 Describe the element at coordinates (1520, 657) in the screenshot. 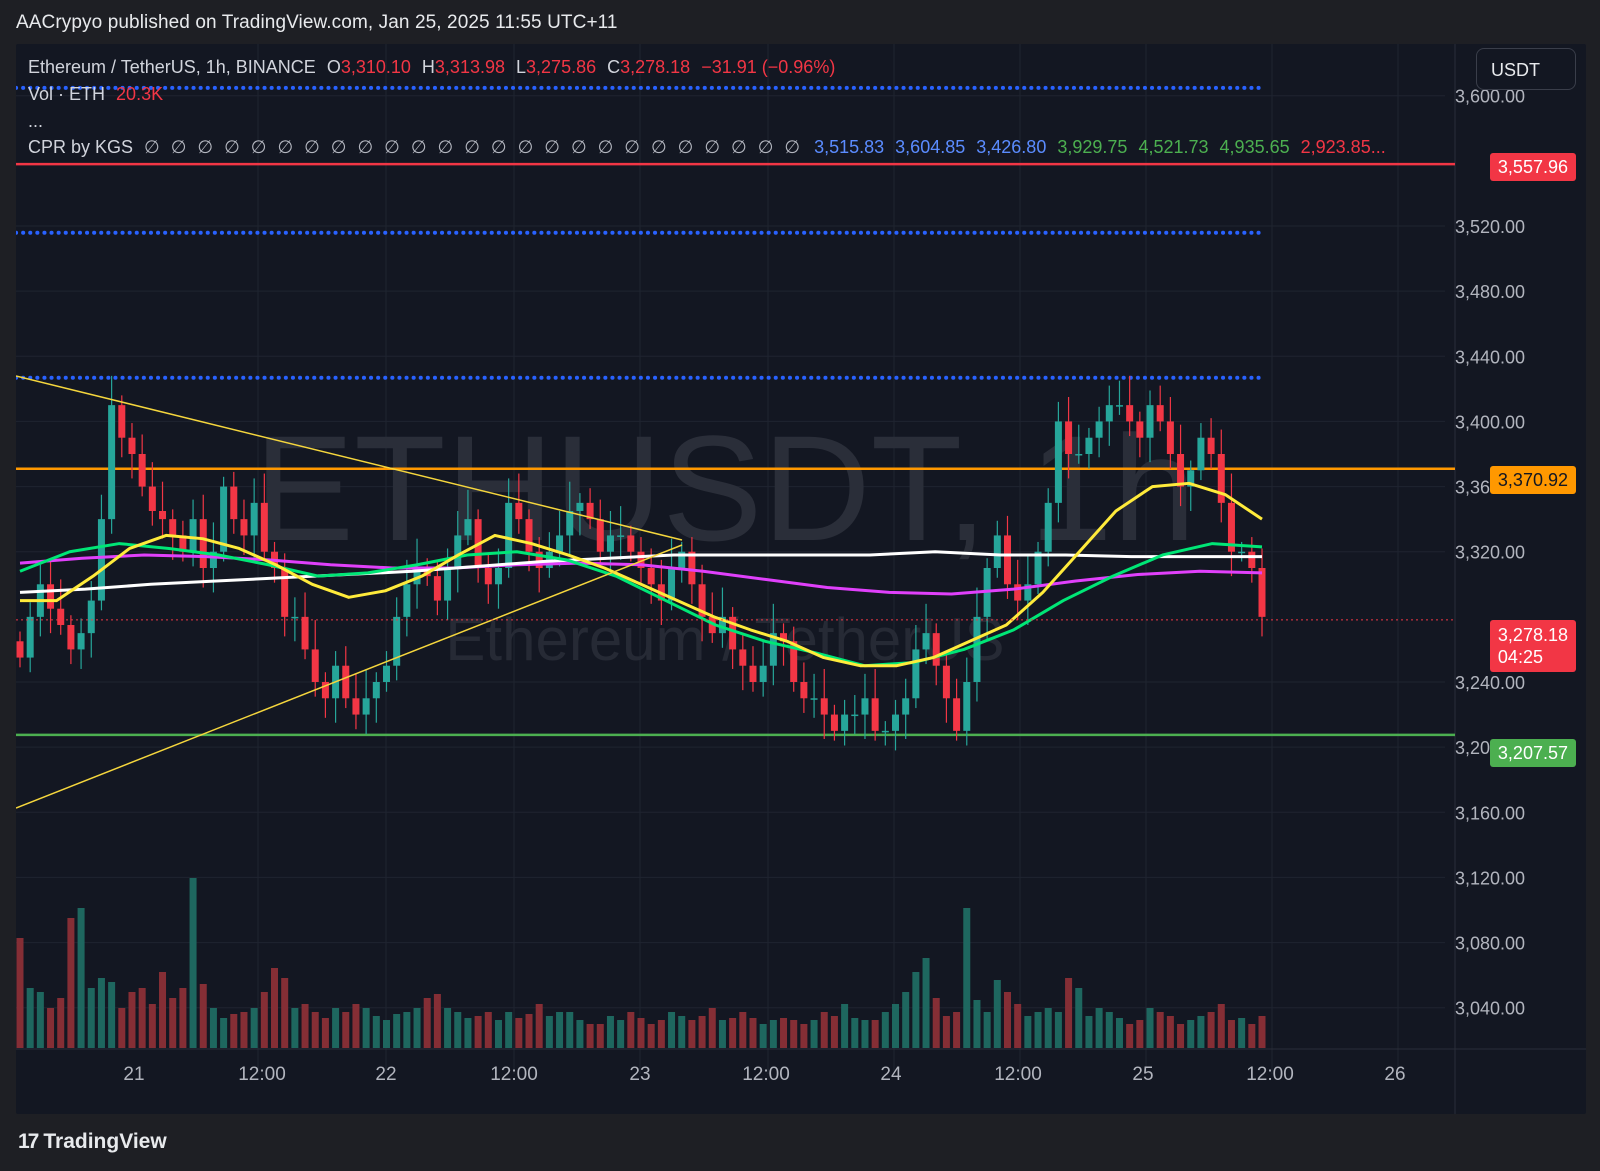

I see `bar-countdown: 04:25` at that location.